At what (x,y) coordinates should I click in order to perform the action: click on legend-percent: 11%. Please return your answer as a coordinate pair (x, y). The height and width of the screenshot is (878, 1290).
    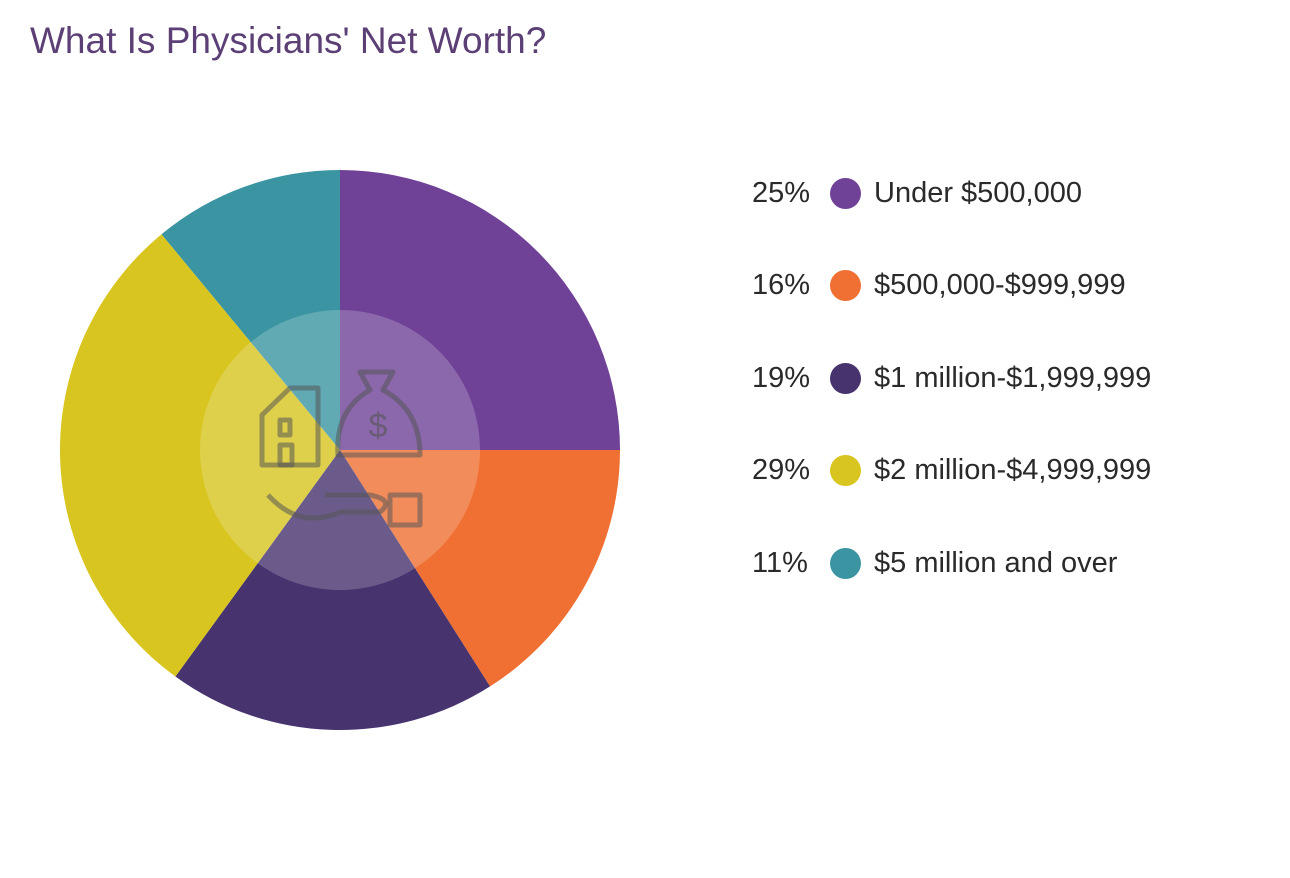
    Looking at the image, I should click on (780, 562).